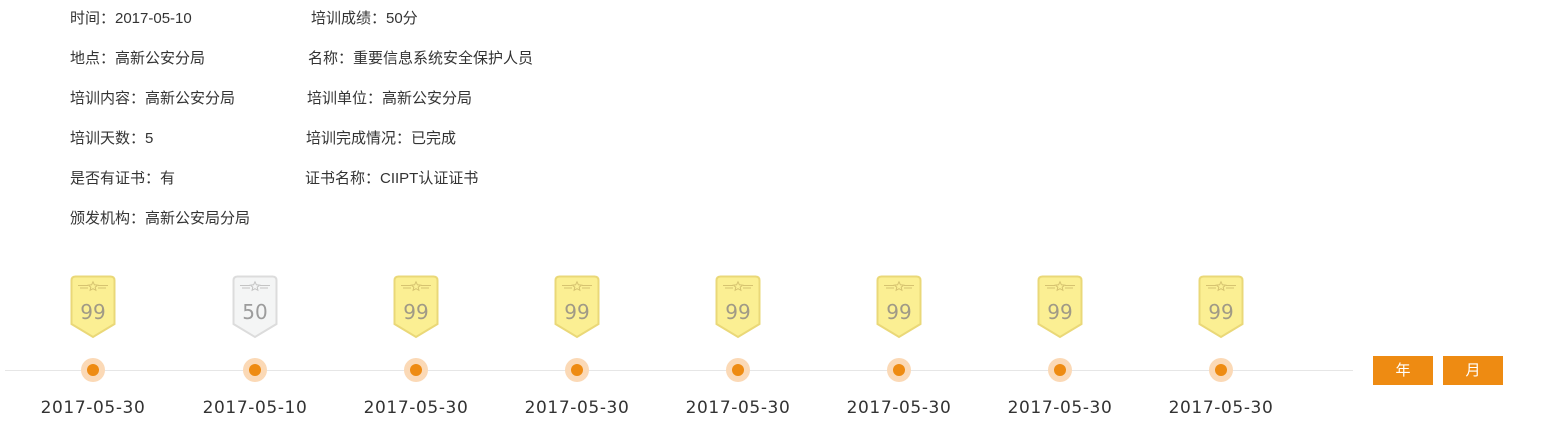 This screenshot has width=1550, height=425. Describe the element at coordinates (131, 18) in the screenshot. I see `training-time: 时间：2017-05-10` at that location.